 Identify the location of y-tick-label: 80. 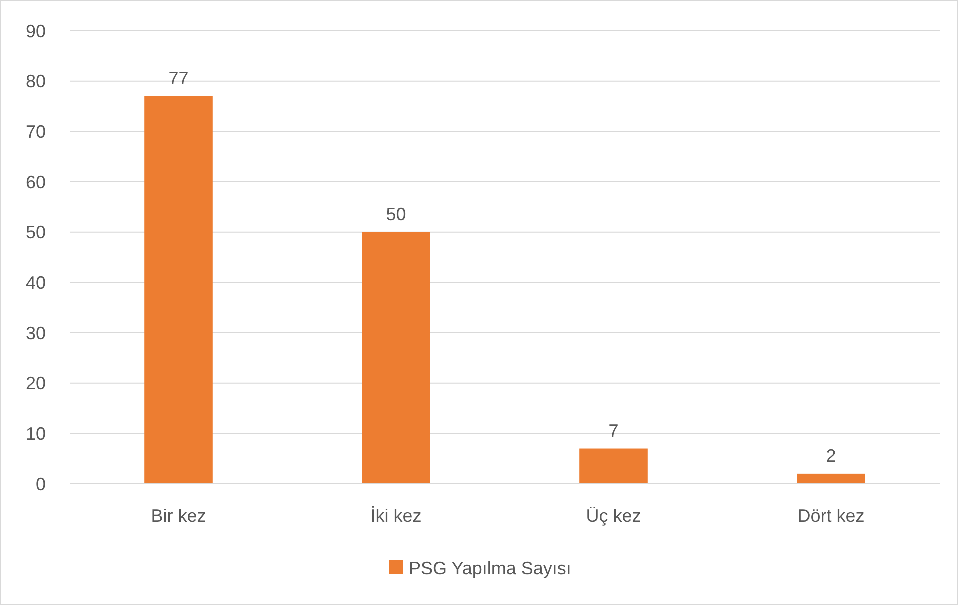
(36, 82).